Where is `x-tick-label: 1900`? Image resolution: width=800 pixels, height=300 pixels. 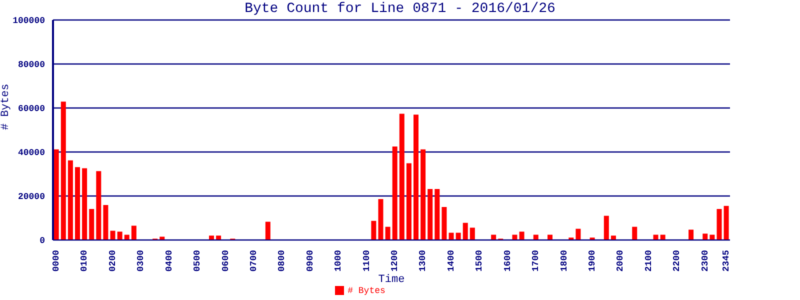 x-tick-label: 1900 is located at coordinates (592, 261).